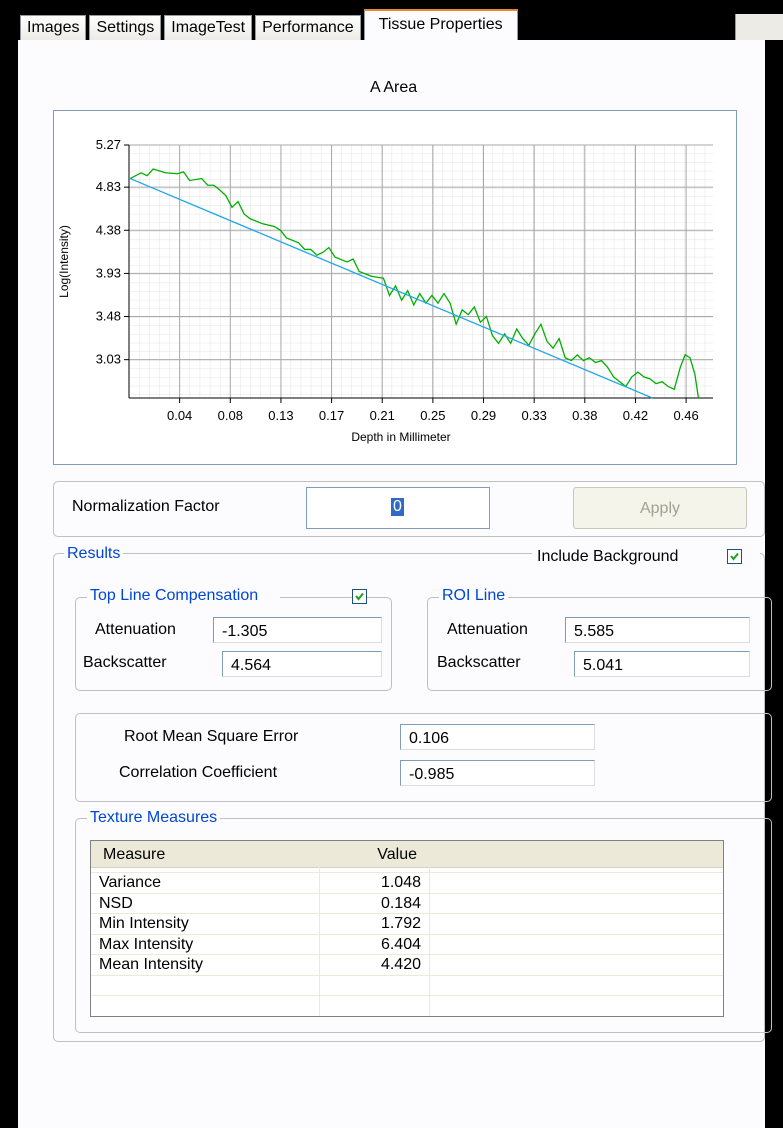 This screenshot has height=1128, width=783. I want to click on chart-title: A Area, so click(394, 87).